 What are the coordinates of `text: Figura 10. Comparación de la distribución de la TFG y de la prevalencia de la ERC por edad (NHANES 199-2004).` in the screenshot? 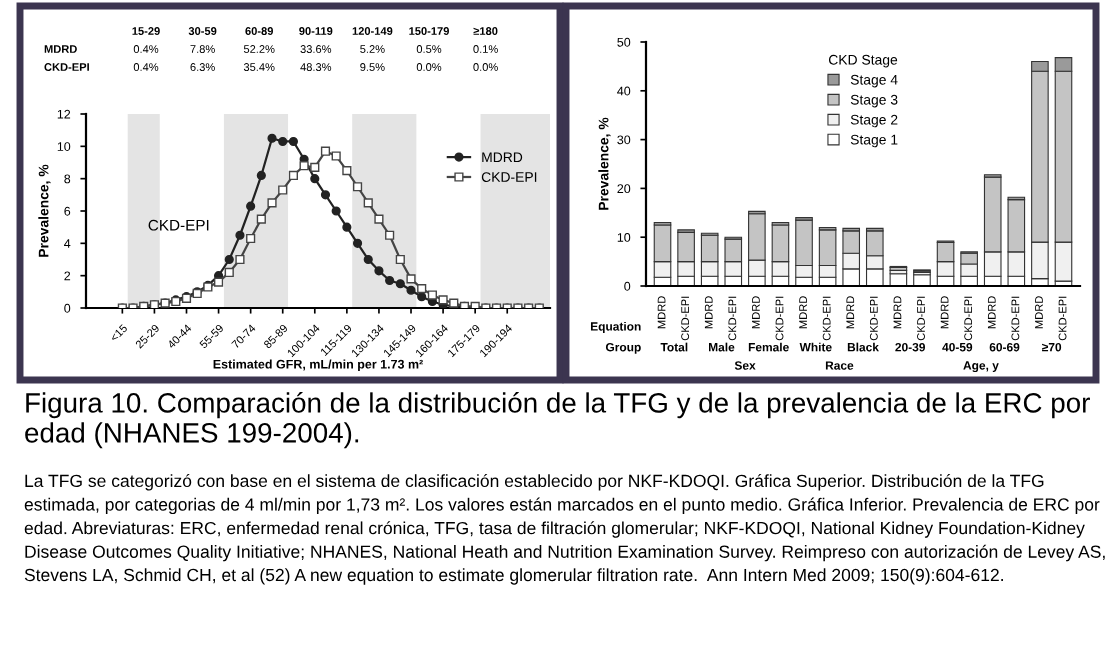 It's located at (557, 420).